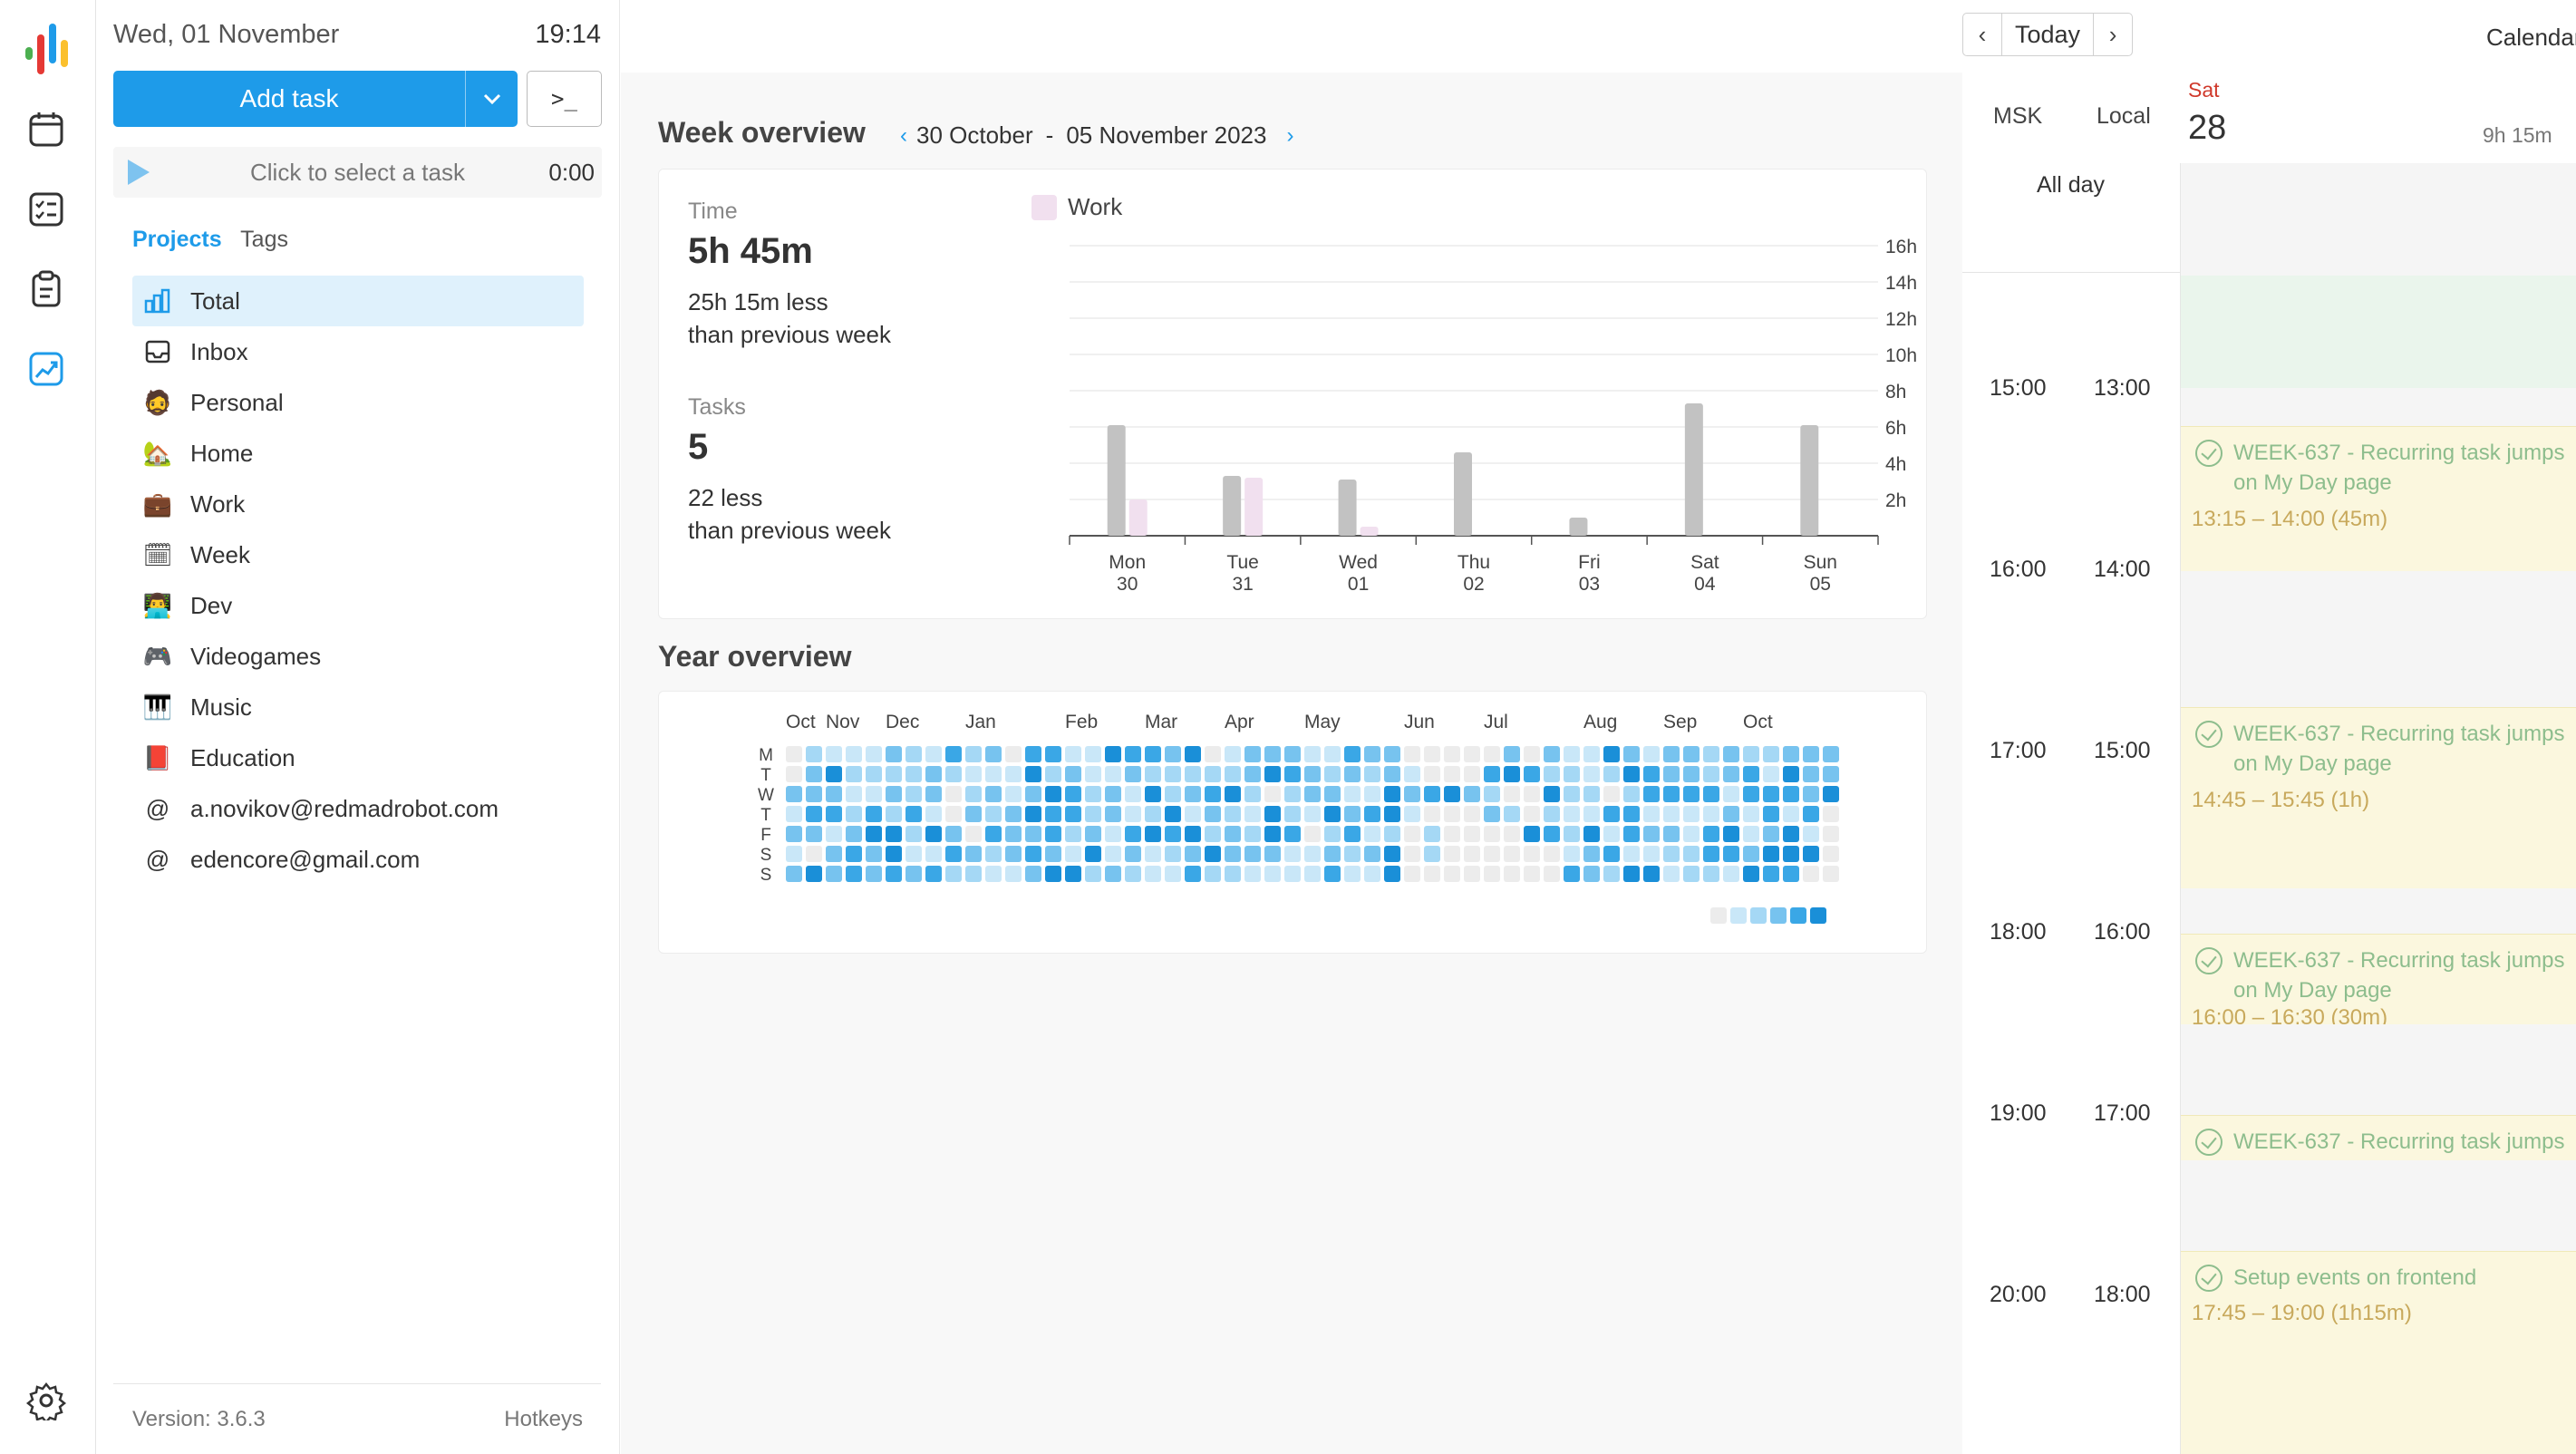  Describe the element at coordinates (1982, 34) in the screenshot. I see `calendar-prev-chevron-icon: ‹` at that location.